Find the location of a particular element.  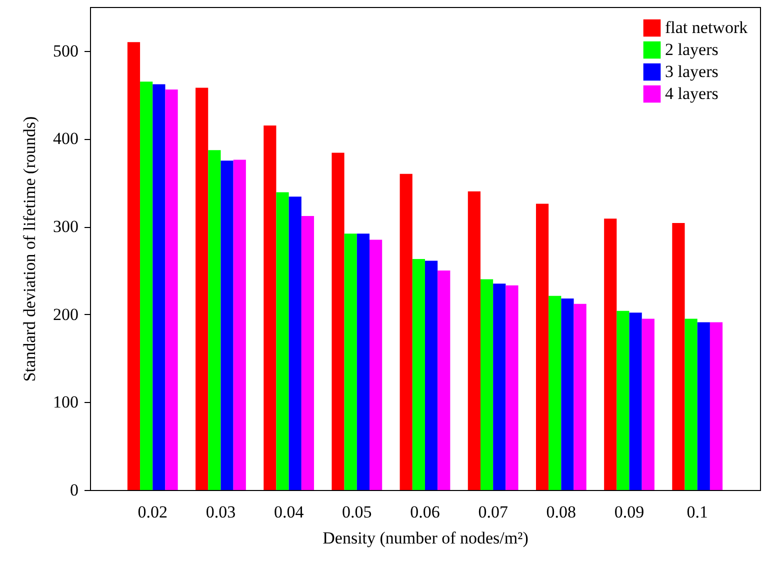

y-tick-label: 300 is located at coordinates (65, 226).